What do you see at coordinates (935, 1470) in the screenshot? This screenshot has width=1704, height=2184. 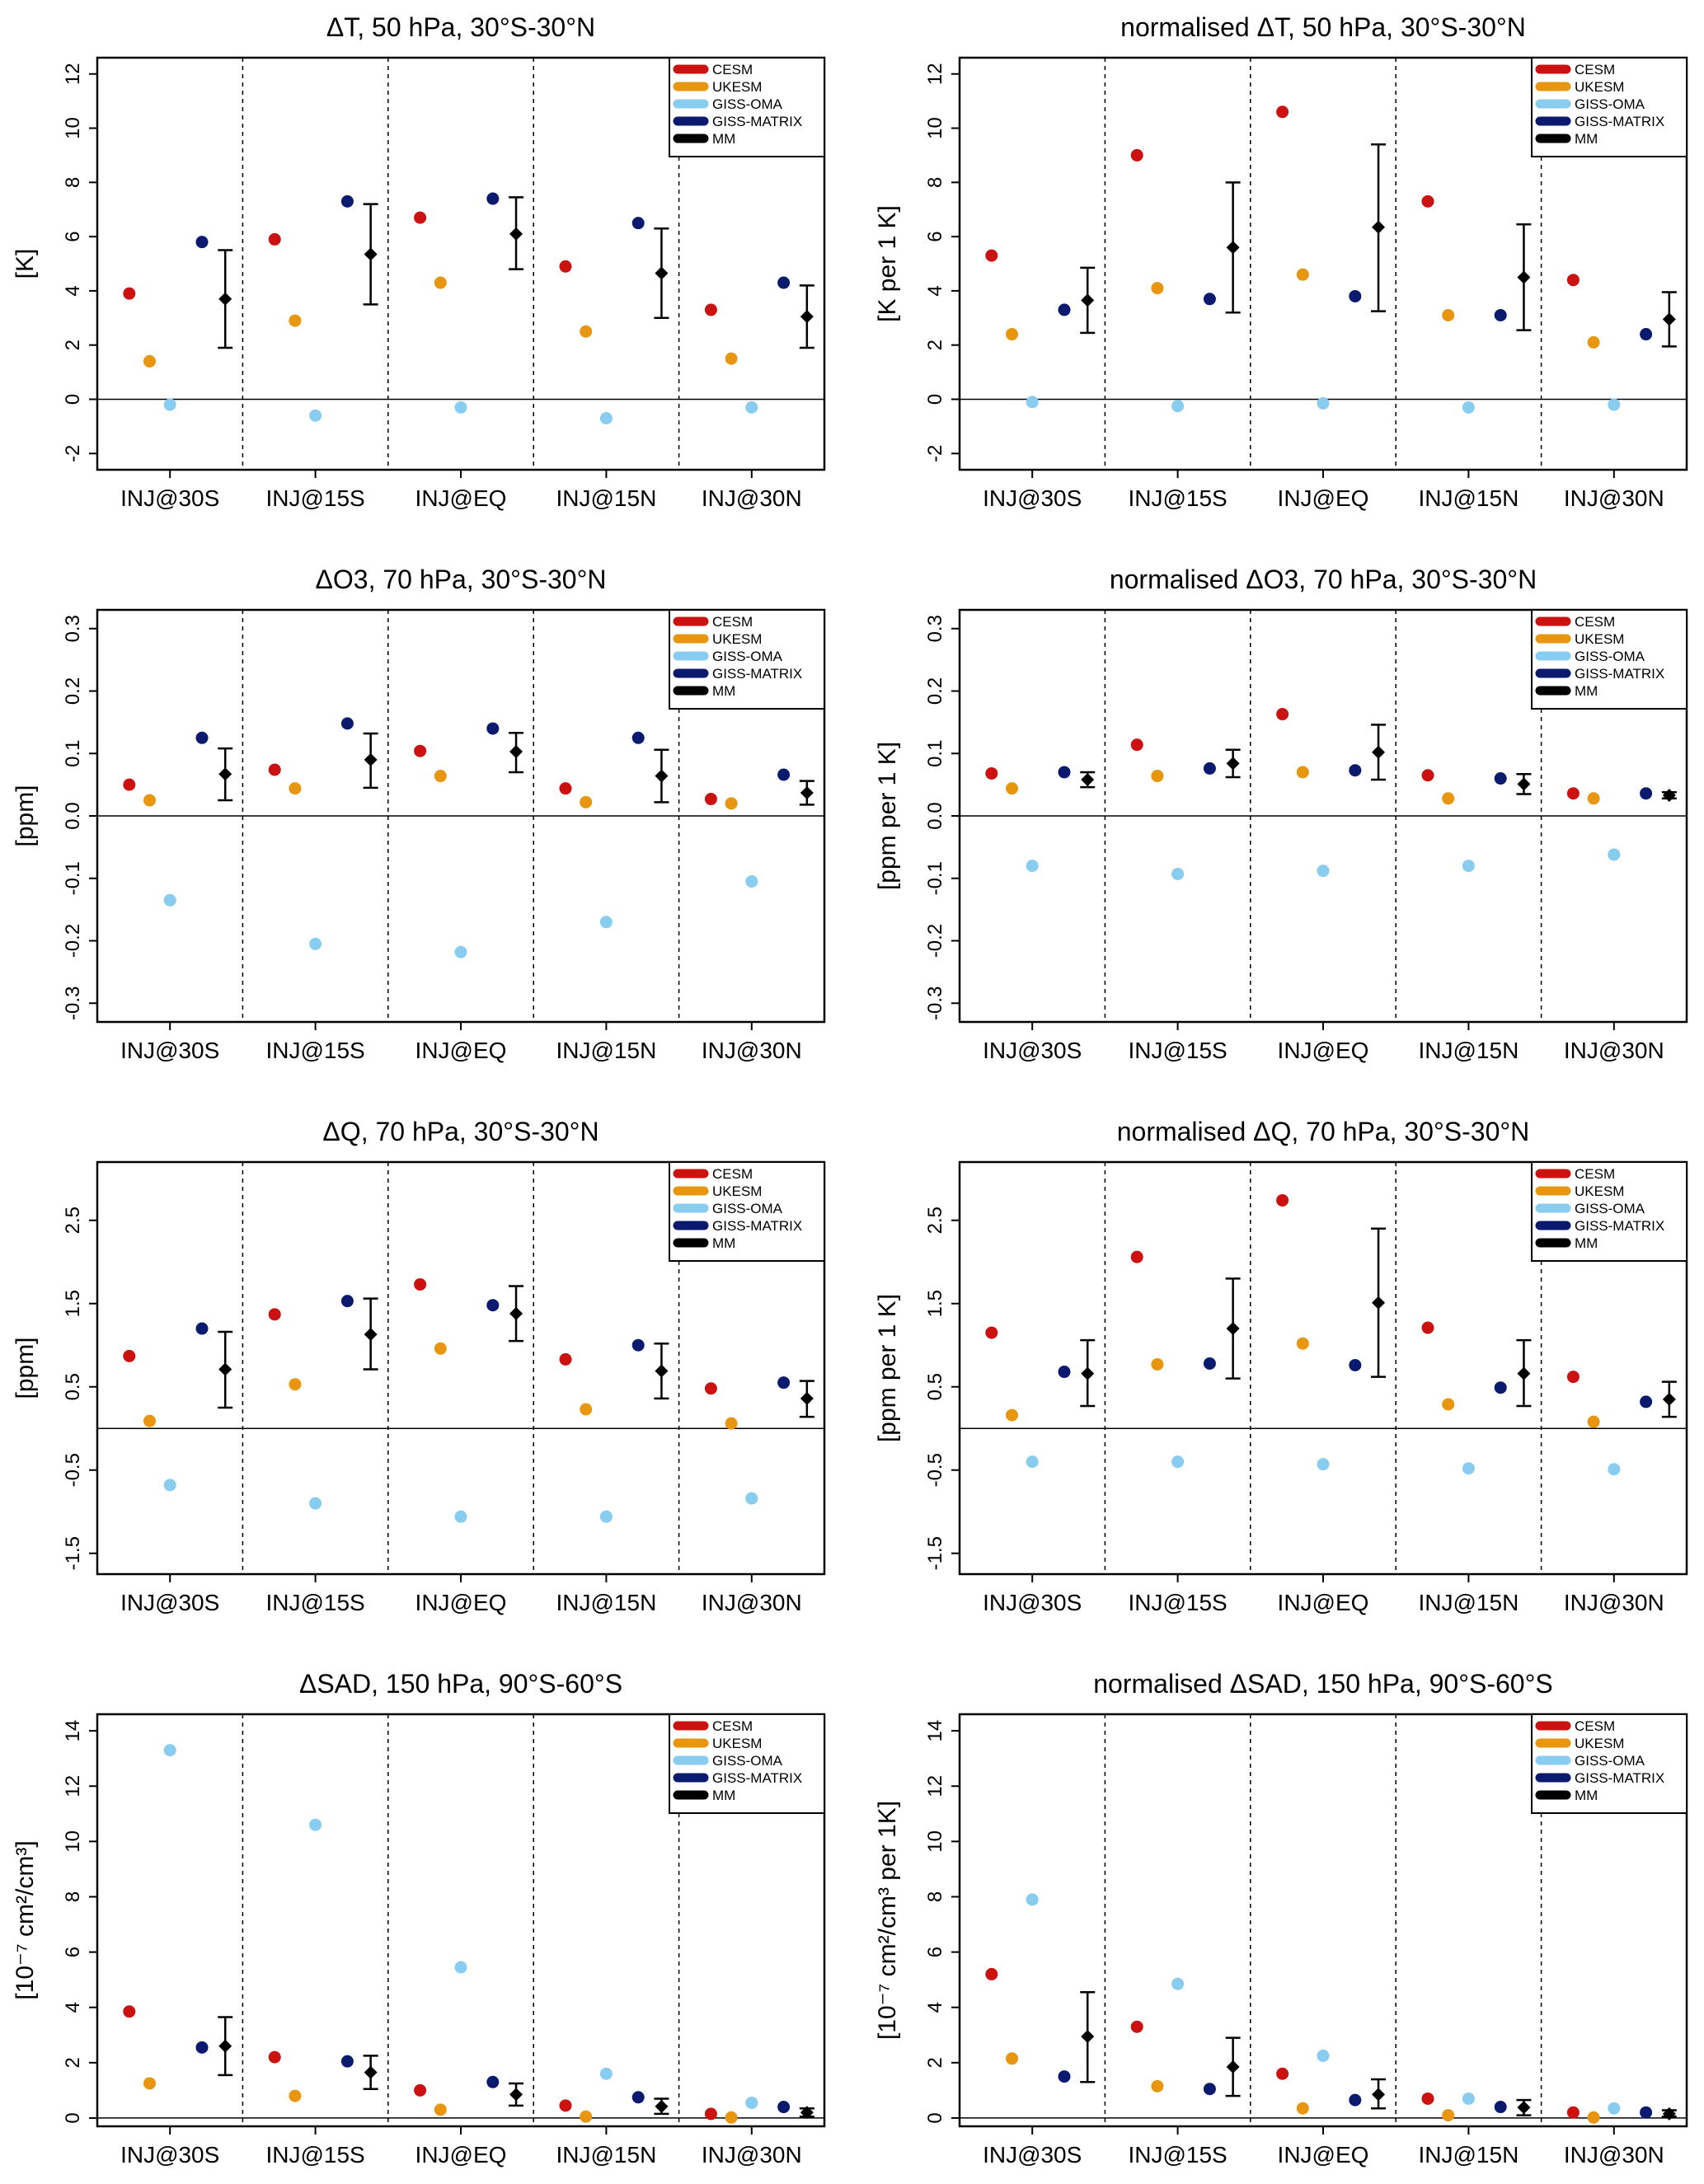 I see `y-tick-label: -0.5` at bounding box center [935, 1470].